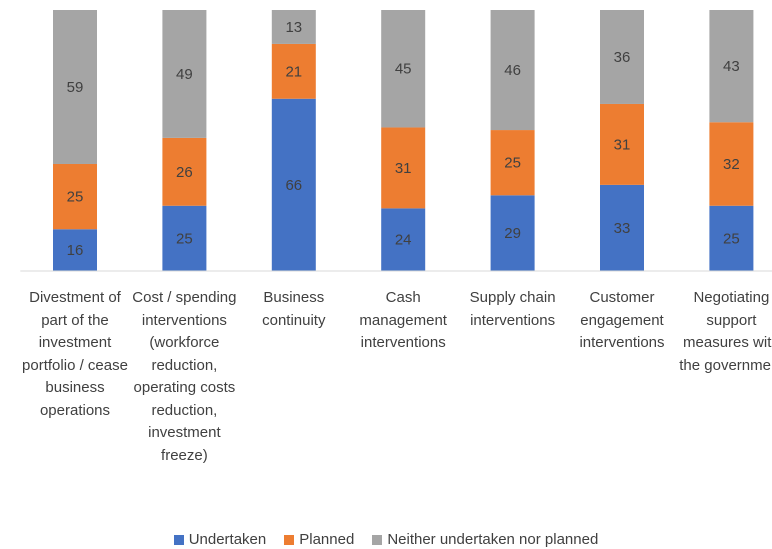  I want to click on x-tick-label: Customer engagement interventions, so click(622, 320).